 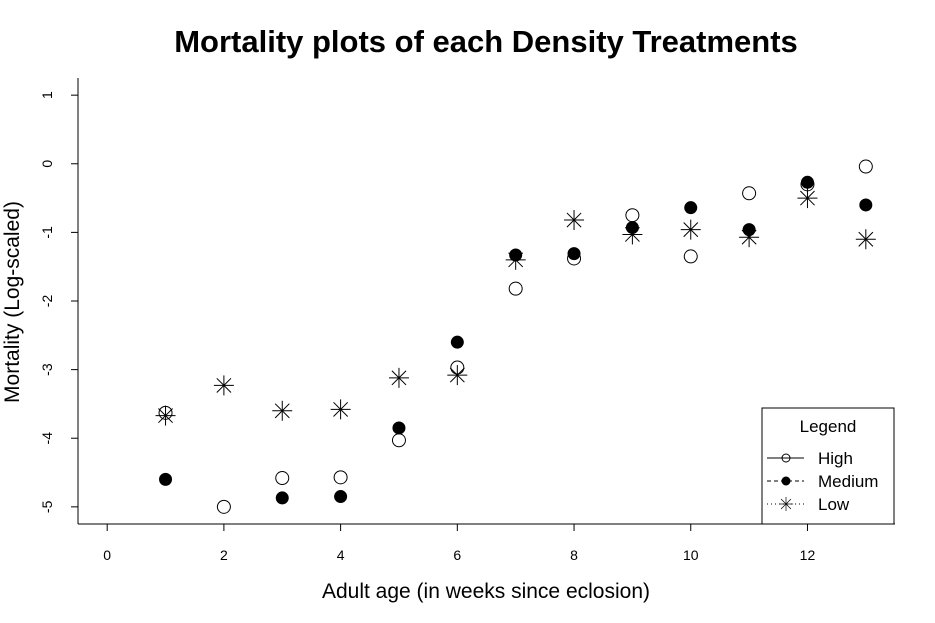 What do you see at coordinates (486, 591) in the screenshot?
I see `x-axis-label: Adult age (in weeks since eclosion)` at bounding box center [486, 591].